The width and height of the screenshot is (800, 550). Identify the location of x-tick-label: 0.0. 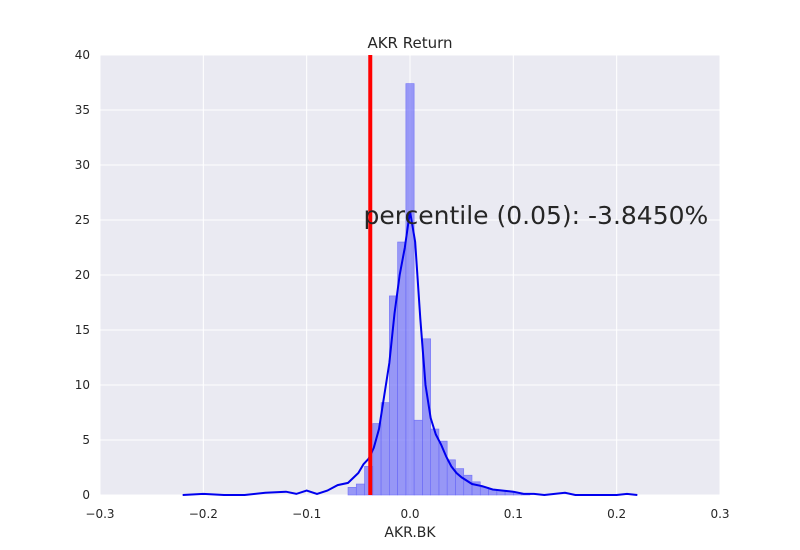
(409, 514).